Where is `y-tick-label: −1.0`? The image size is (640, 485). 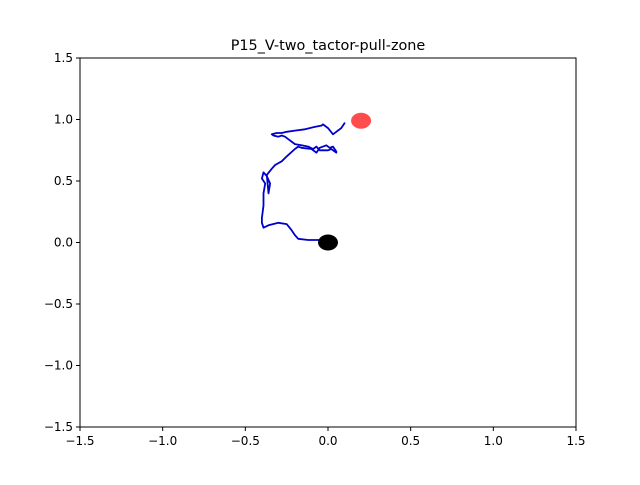
y-tick-label: −1.0 is located at coordinates (58, 366).